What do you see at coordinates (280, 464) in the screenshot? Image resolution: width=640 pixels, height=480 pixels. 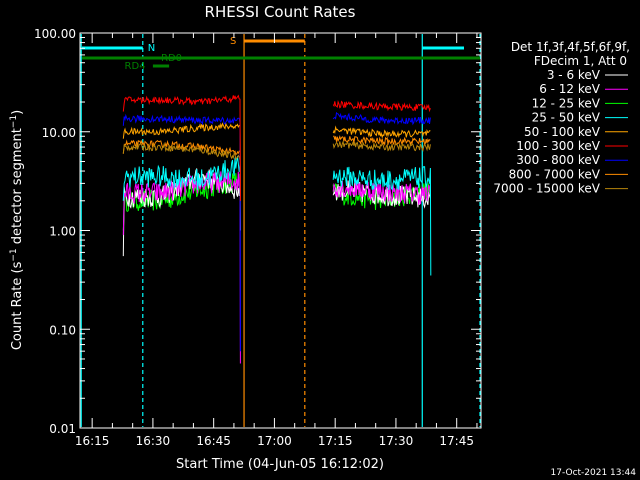 I see `x-axis-label: Start Time (04-Jun-05 16:12:02)` at bounding box center [280, 464].